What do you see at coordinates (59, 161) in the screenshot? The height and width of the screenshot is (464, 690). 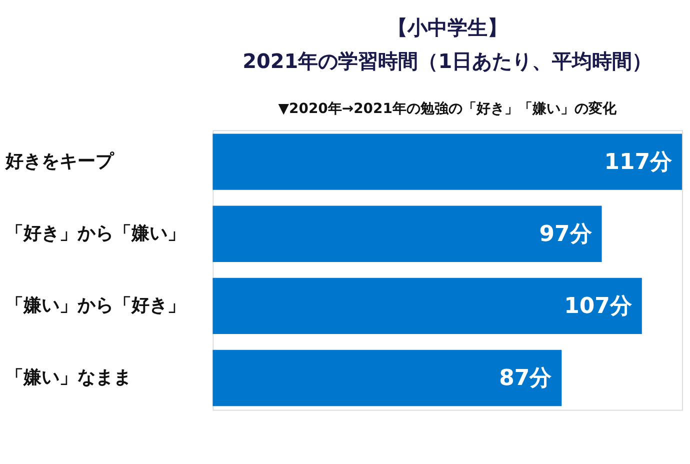 I see `y-tick-label: 好きをキープ` at bounding box center [59, 161].